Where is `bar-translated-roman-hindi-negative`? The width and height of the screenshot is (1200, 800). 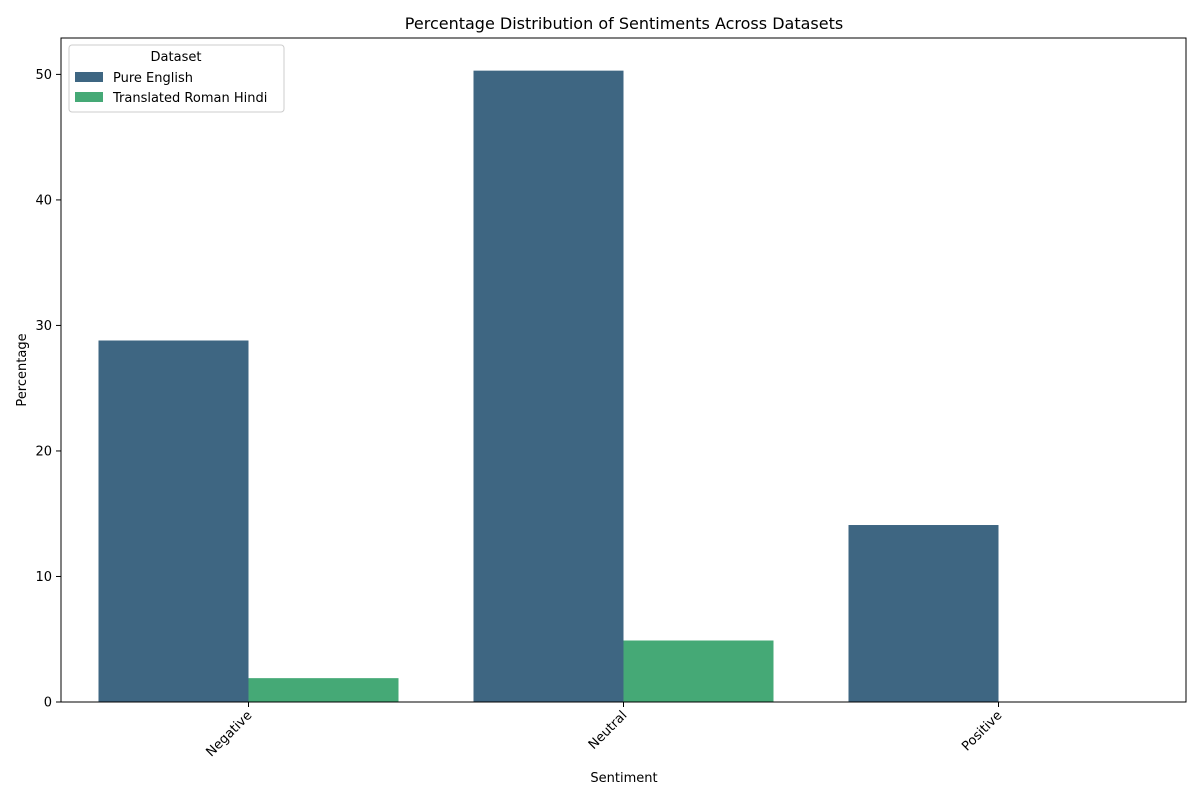 bar-translated-roman-hindi-negative is located at coordinates (323, 690).